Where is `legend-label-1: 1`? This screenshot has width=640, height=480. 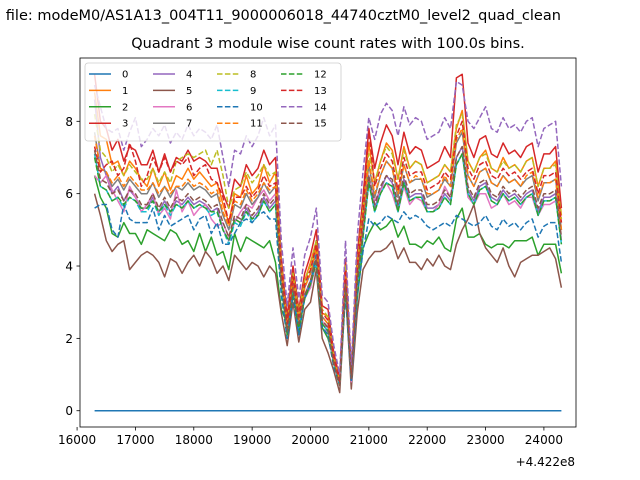
legend-label-1: 1 is located at coordinates (125, 91).